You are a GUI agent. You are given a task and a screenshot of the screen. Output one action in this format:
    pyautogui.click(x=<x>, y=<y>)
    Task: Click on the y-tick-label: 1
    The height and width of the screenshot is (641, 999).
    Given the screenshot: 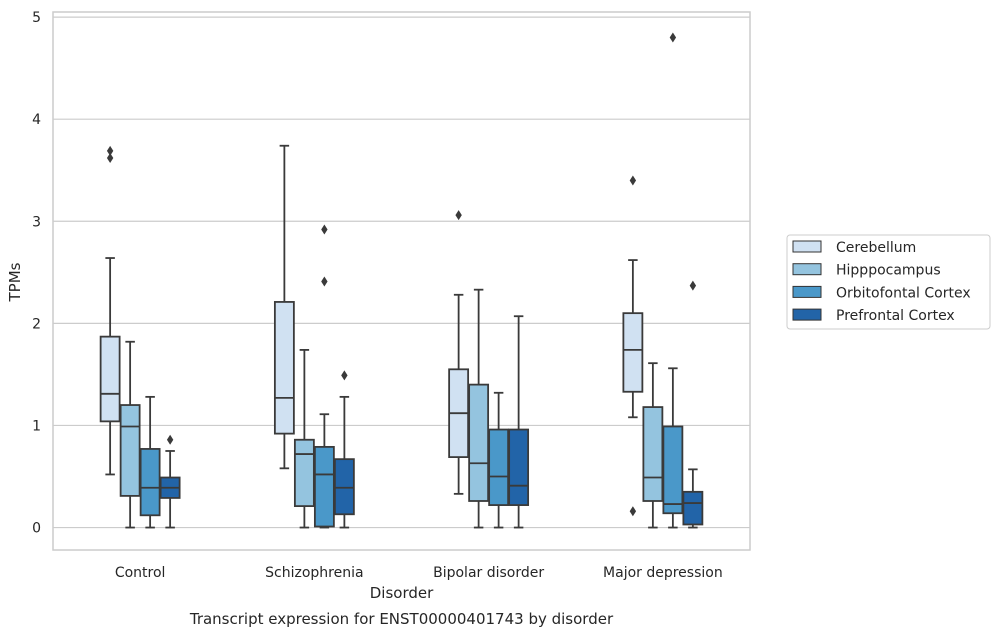 What is the action you would take?
    pyautogui.click(x=36, y=426)
    